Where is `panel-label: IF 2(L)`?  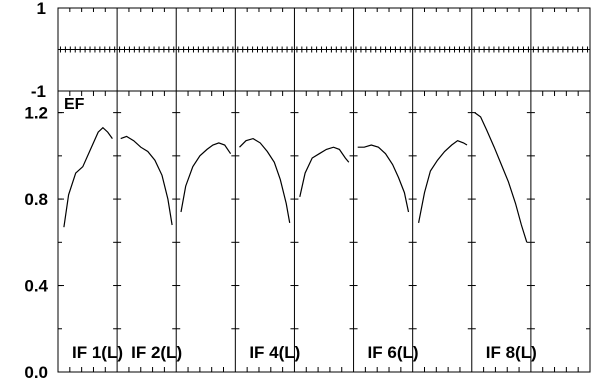
panel-label: IF 2(L) is located at coordinates (156, 352).